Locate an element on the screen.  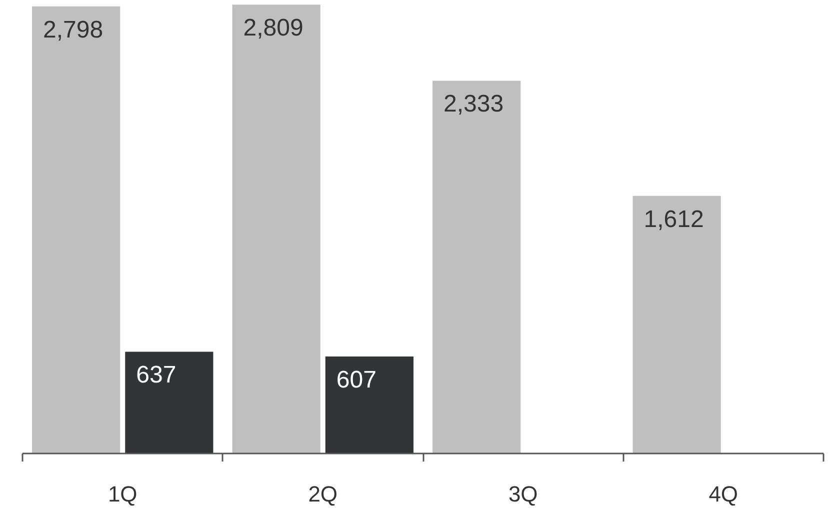
data-label: 1,612 is located at coordinates (674, 219).